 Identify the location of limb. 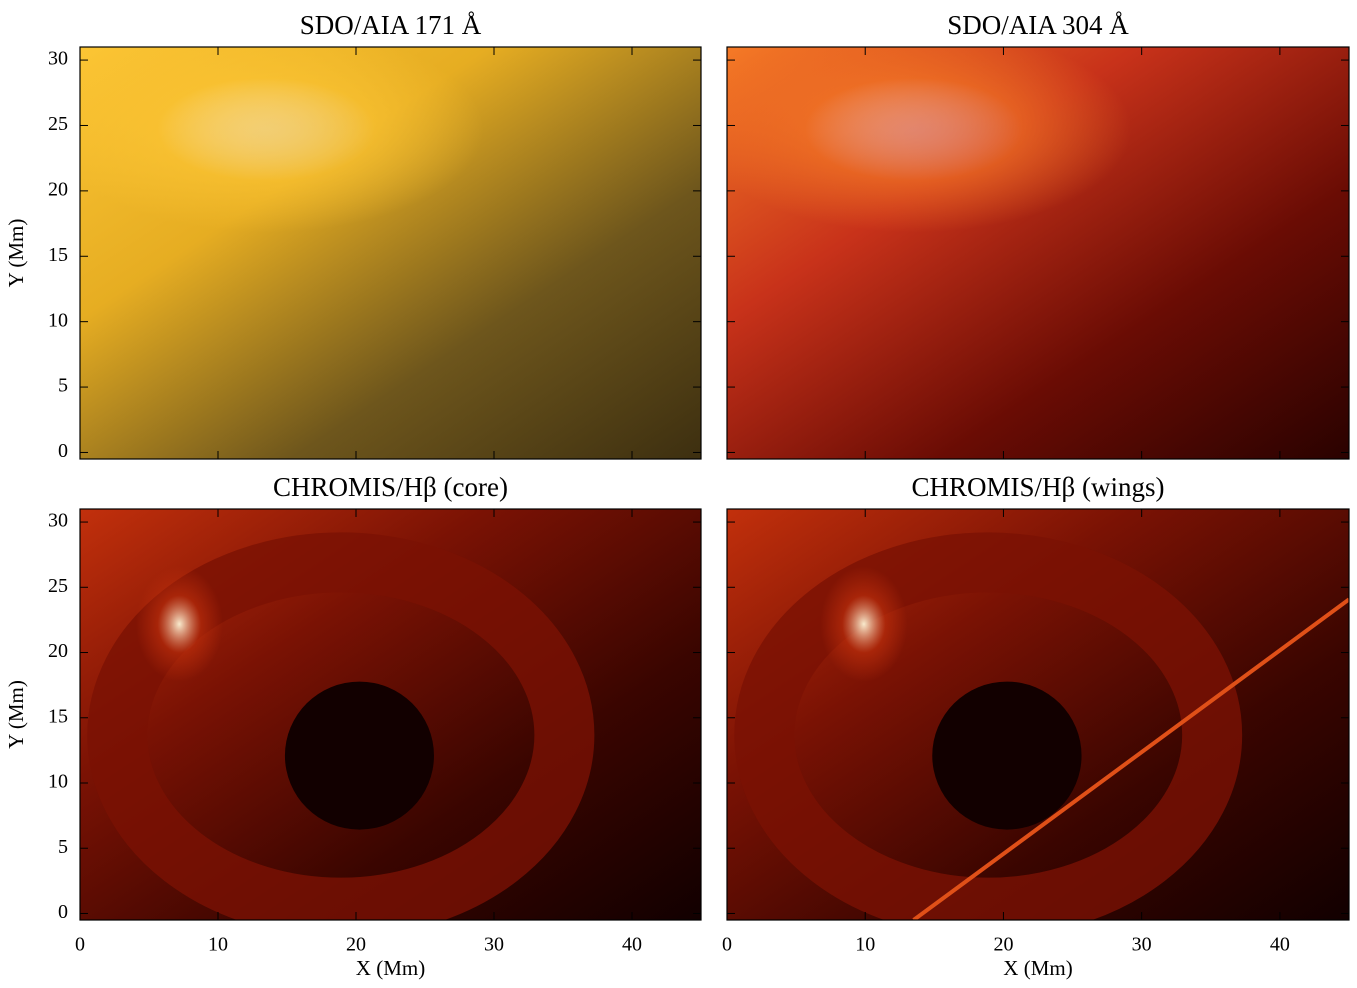
(1130, 758).